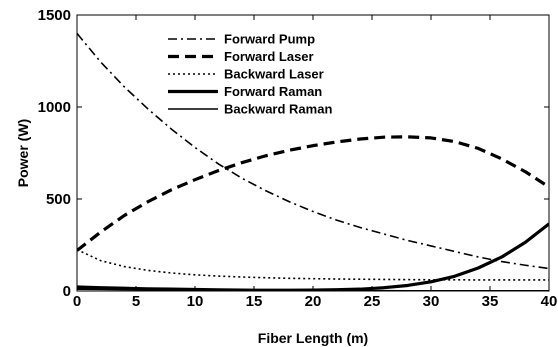  What do you see at coordinates (372, 301) in the screenshot?
I see `x-tick-label: 25` at bounding box center [372, 301].